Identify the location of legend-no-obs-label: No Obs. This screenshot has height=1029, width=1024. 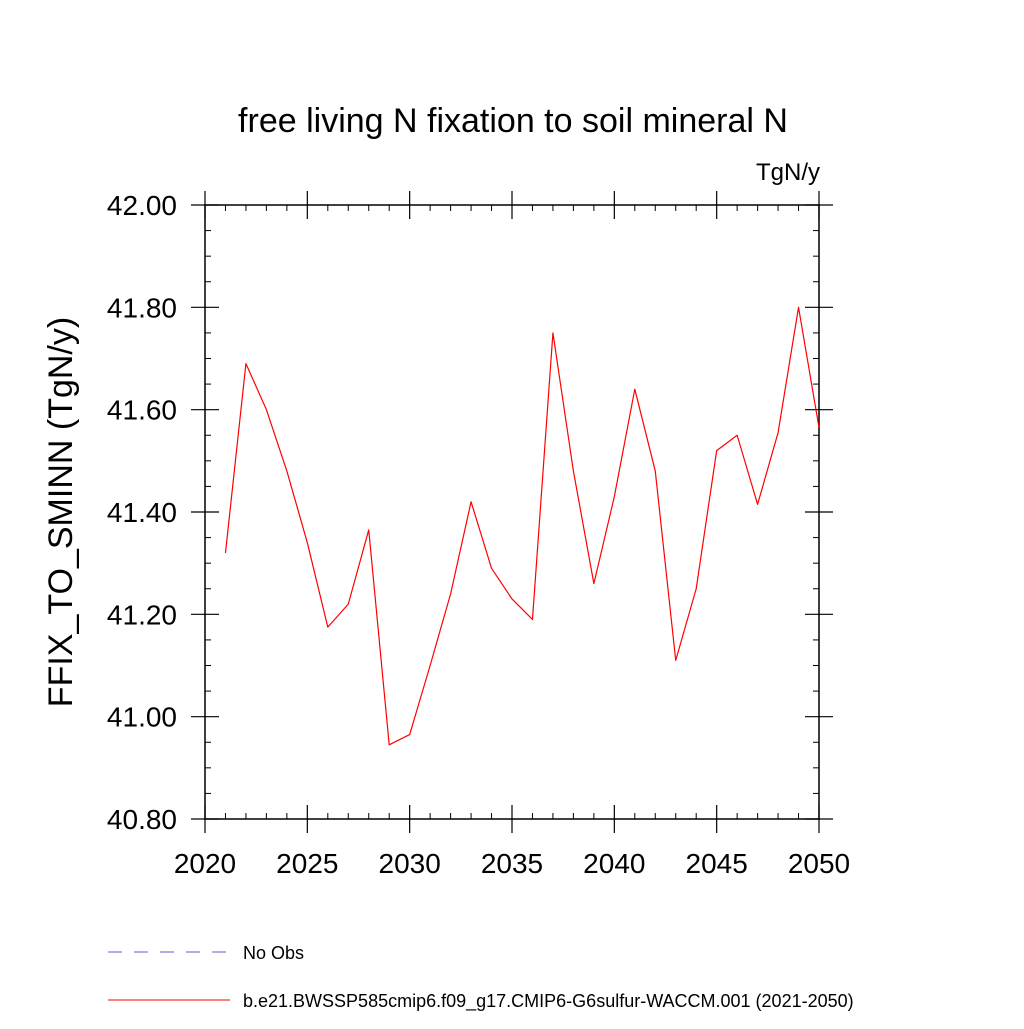
(273, 953).